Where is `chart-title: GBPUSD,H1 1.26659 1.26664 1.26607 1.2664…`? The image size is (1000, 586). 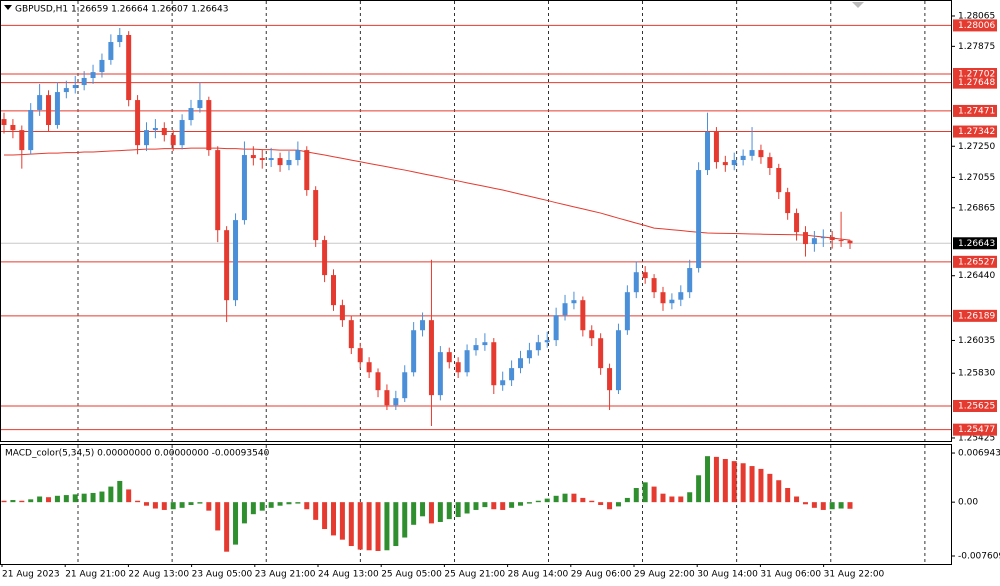
chart-title: GBPUSD,H1 1.26659 1.26664 1.26607 1.2664… is located at coordinates (121, 10).